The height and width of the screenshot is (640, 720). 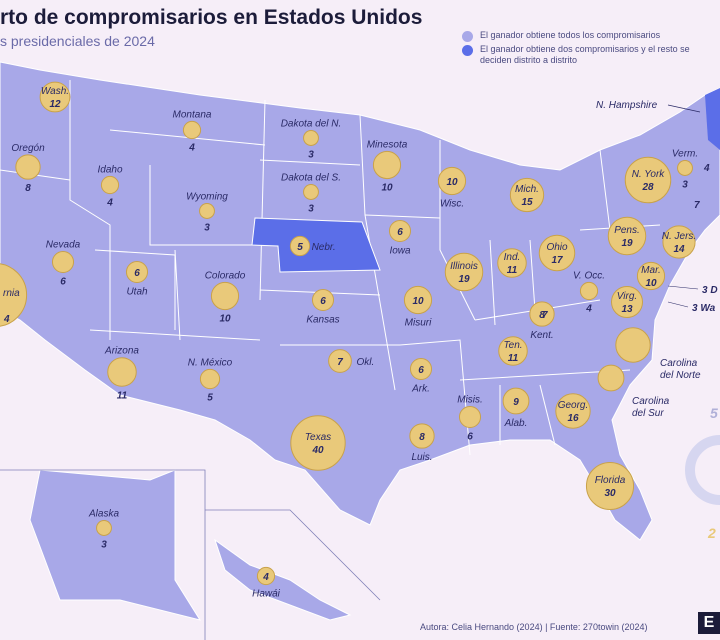 I want to click on donut-fragment, so click(x=702, y=470).